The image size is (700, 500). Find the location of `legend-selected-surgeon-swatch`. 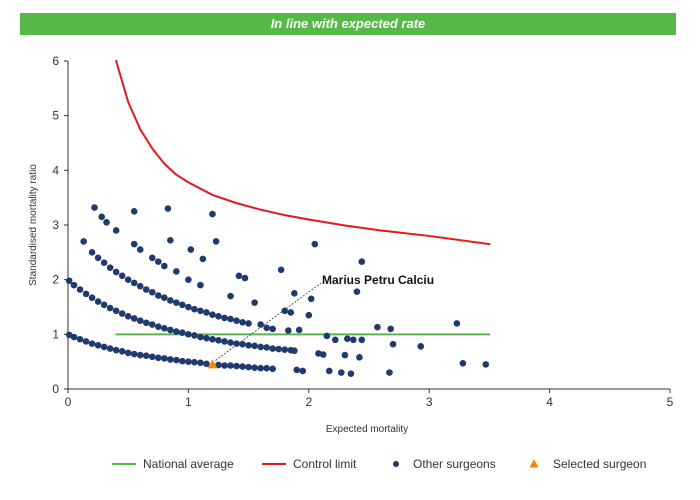

legend-selected-surgeon-swatch is located at coordinates (534, 463).